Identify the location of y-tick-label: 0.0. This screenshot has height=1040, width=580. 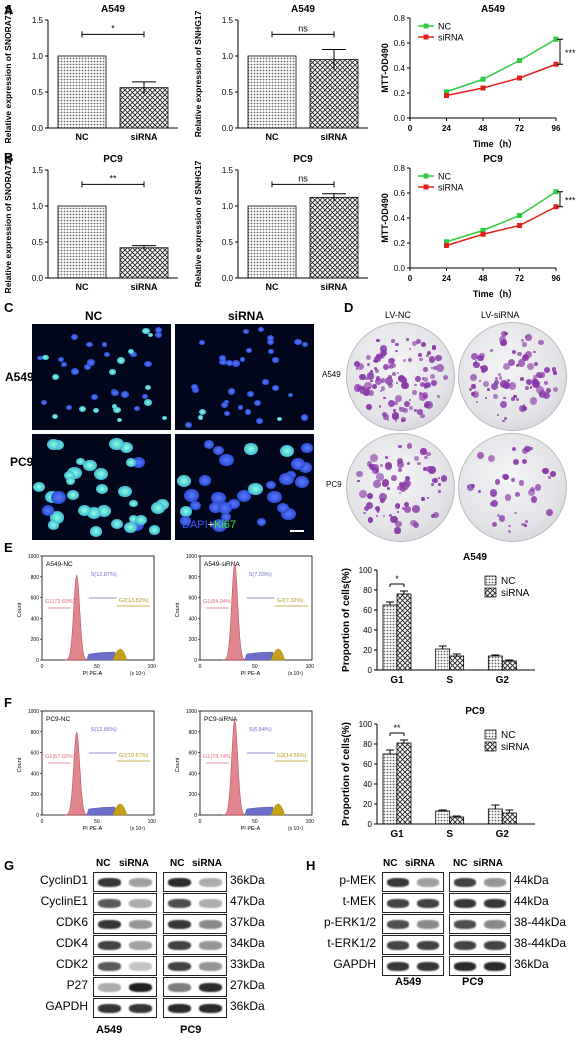
(228, 128).